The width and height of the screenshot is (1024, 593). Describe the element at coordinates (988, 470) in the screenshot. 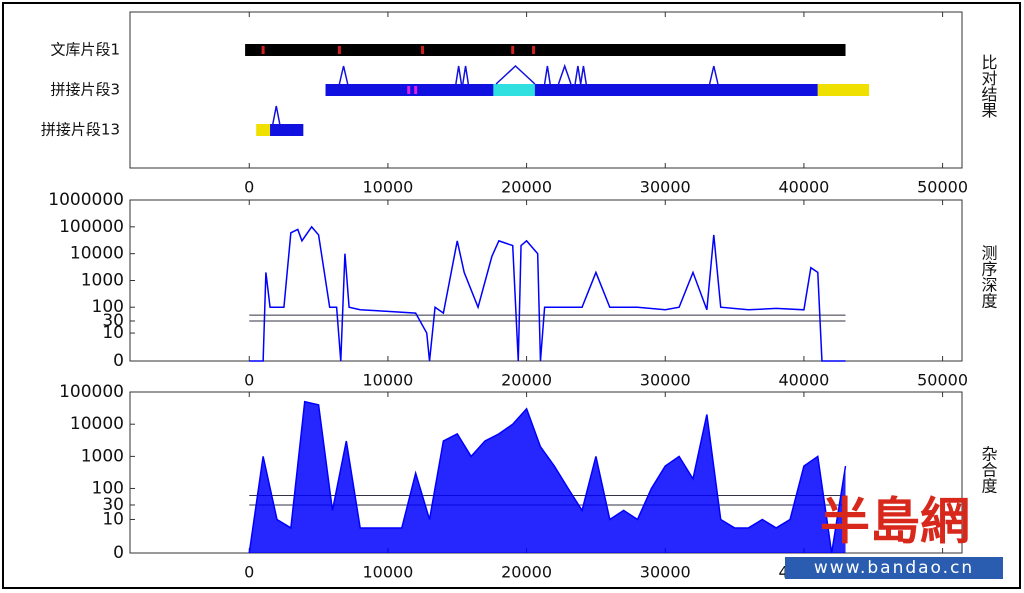

I see `side-label: 杂合度` at that location.